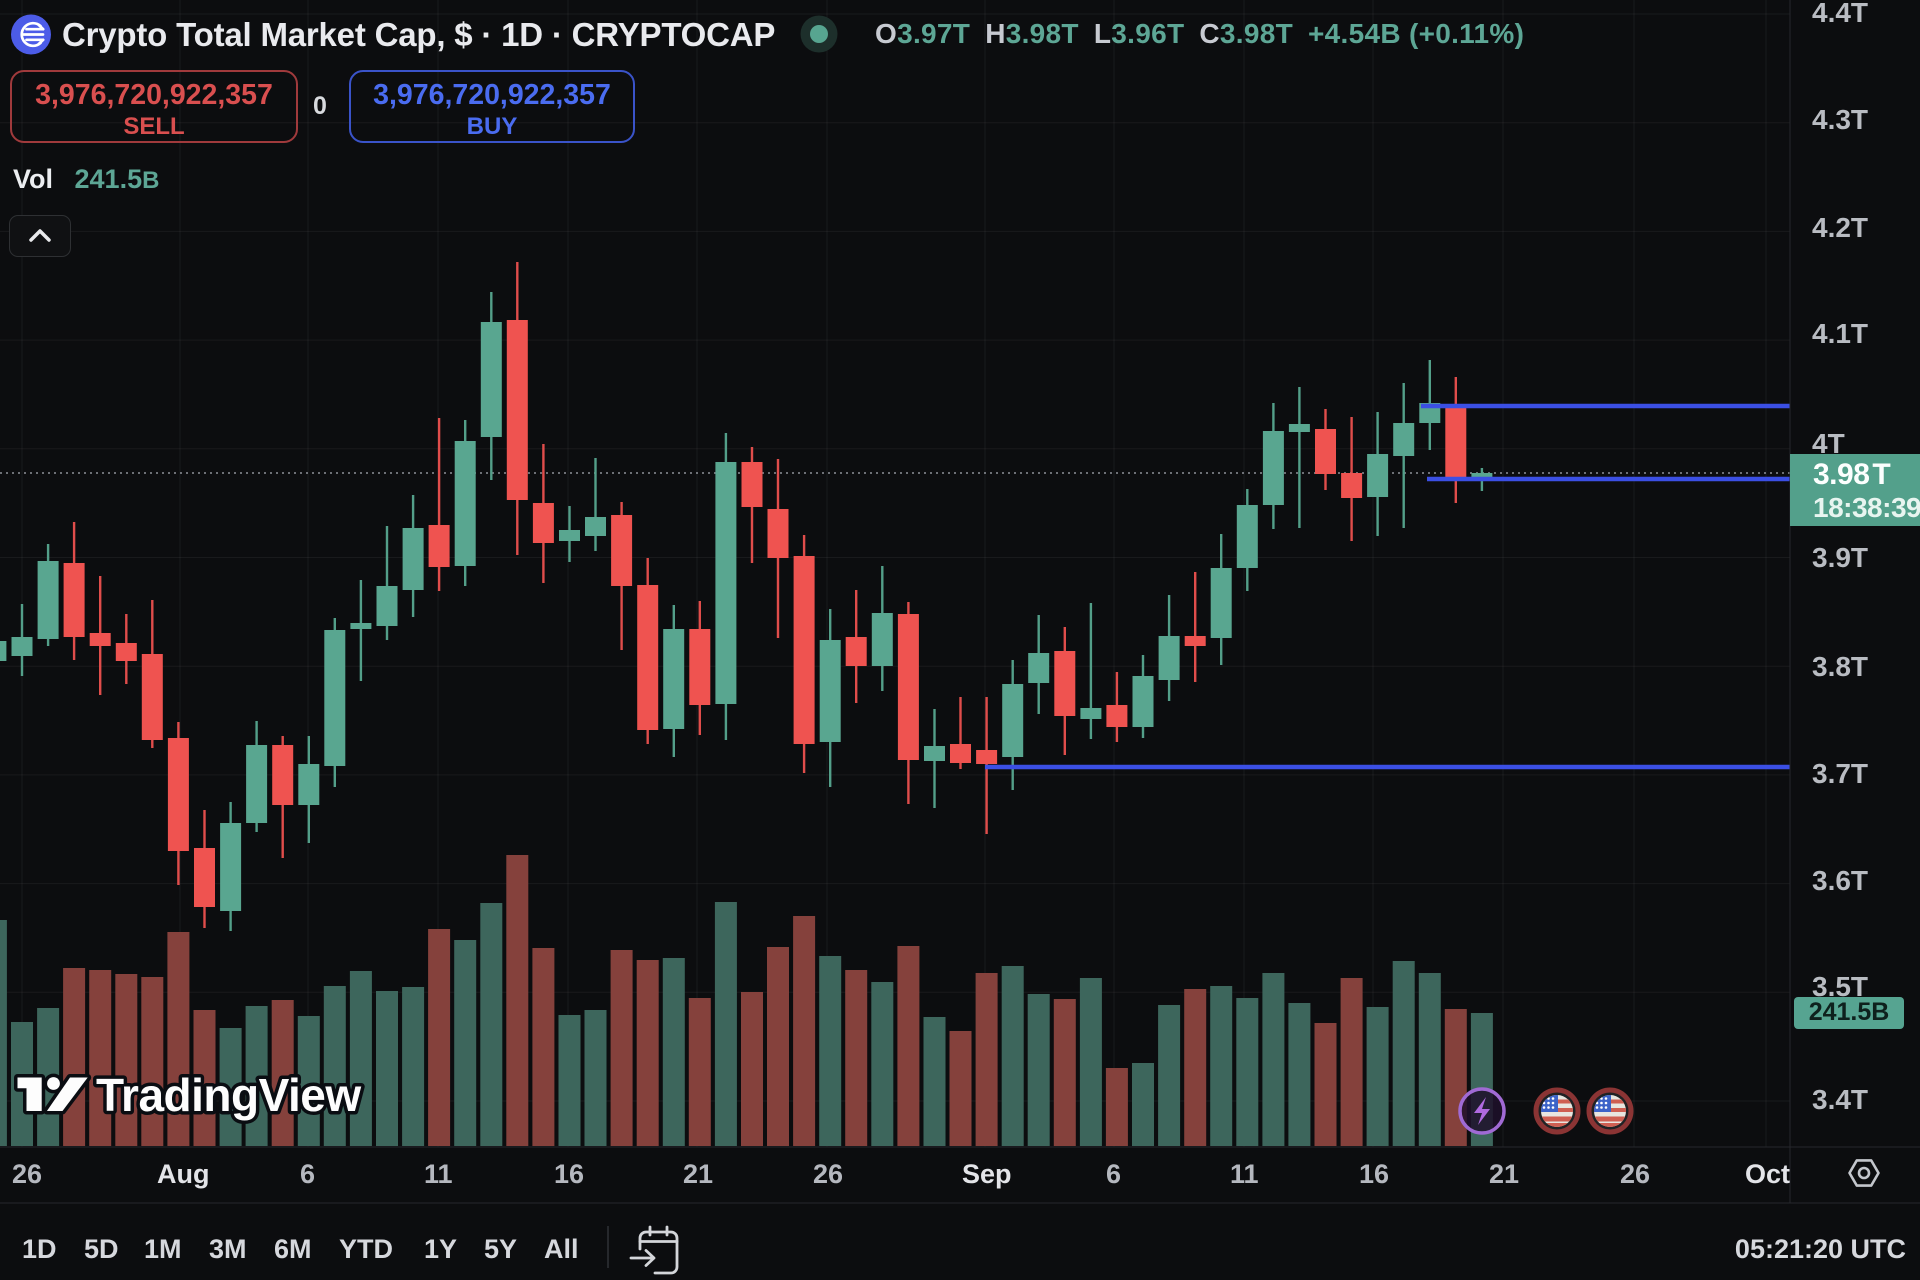  I want to click on svg-text: TradingView, so click(228, 1095).